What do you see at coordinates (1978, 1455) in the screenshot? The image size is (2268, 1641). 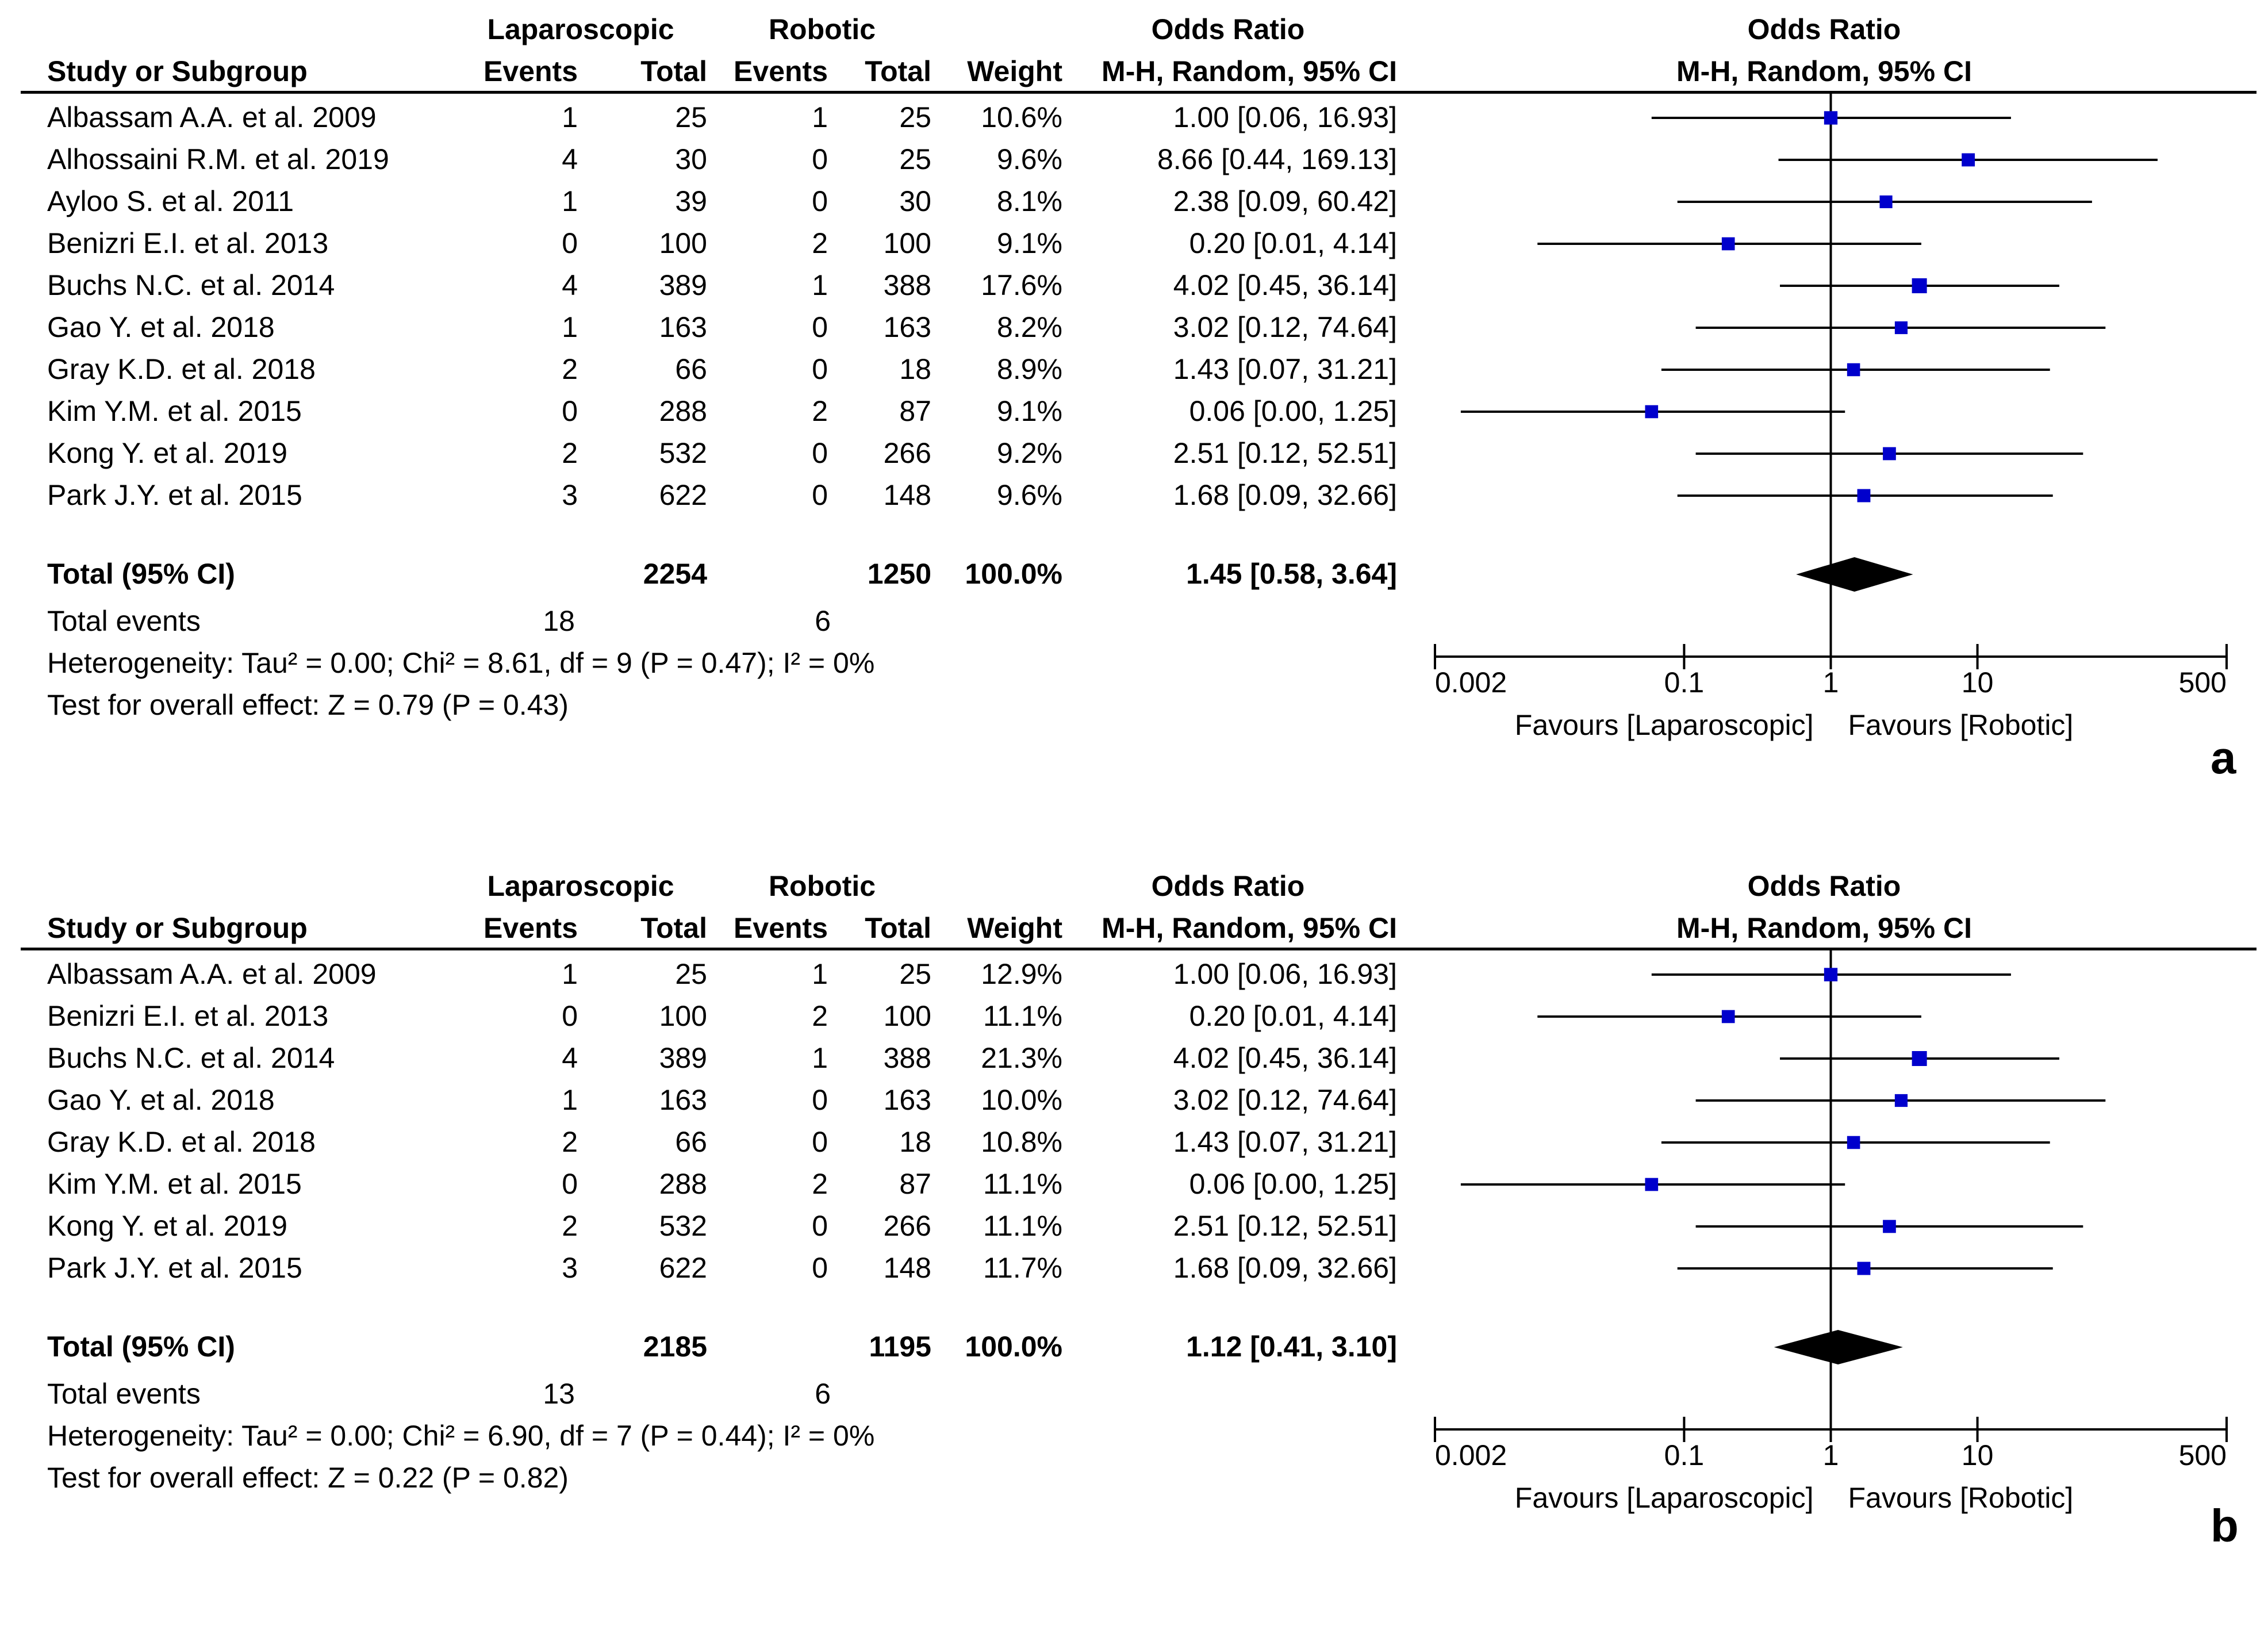 I see `x-axis-tick-label: 10` at bounding box center [1978, 1455].